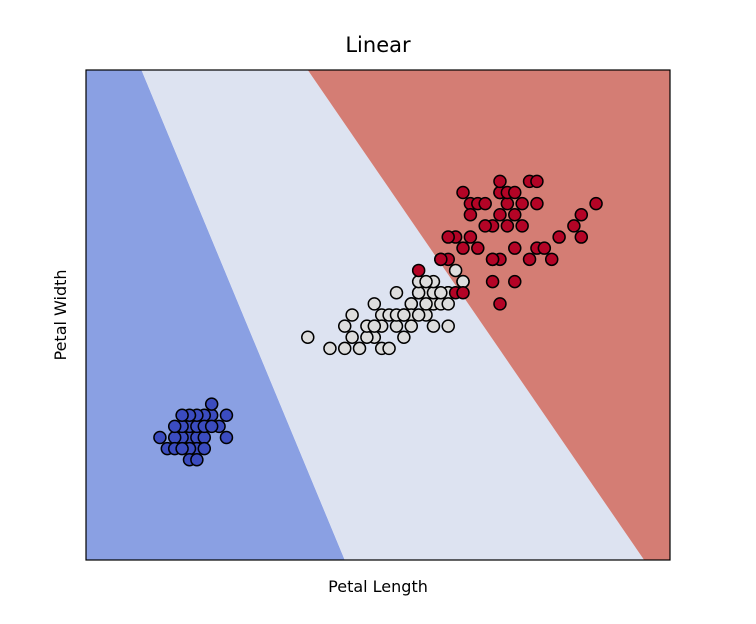 The height and width of the screenshot is (624, 756). I want to click on y-axis-label: Petal Width, so click(60, 314).